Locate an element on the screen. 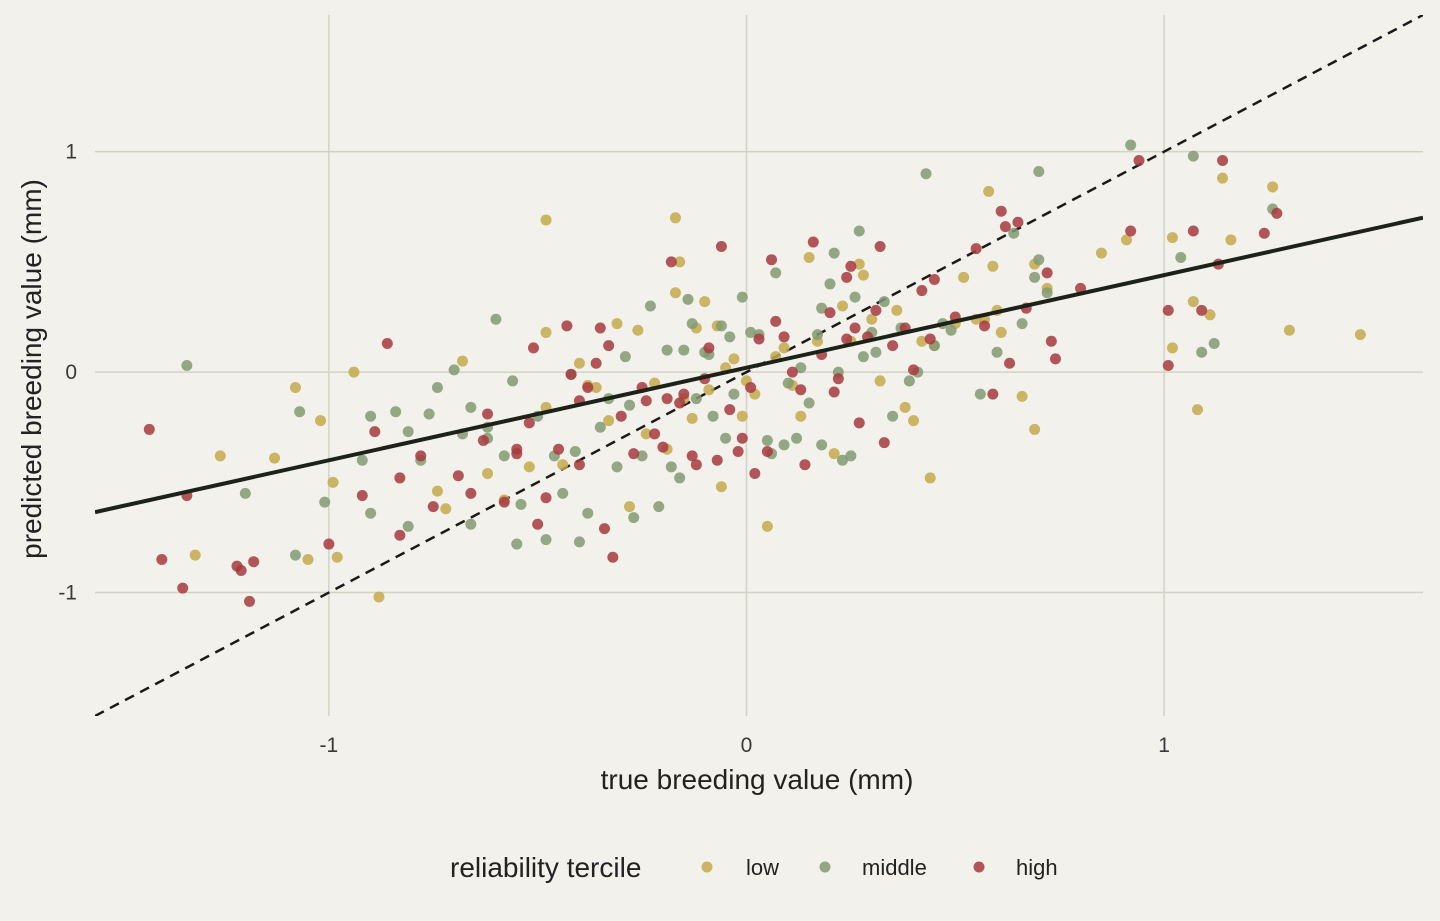  legend-title: reliability tercile is located at coordinates (545, 867).